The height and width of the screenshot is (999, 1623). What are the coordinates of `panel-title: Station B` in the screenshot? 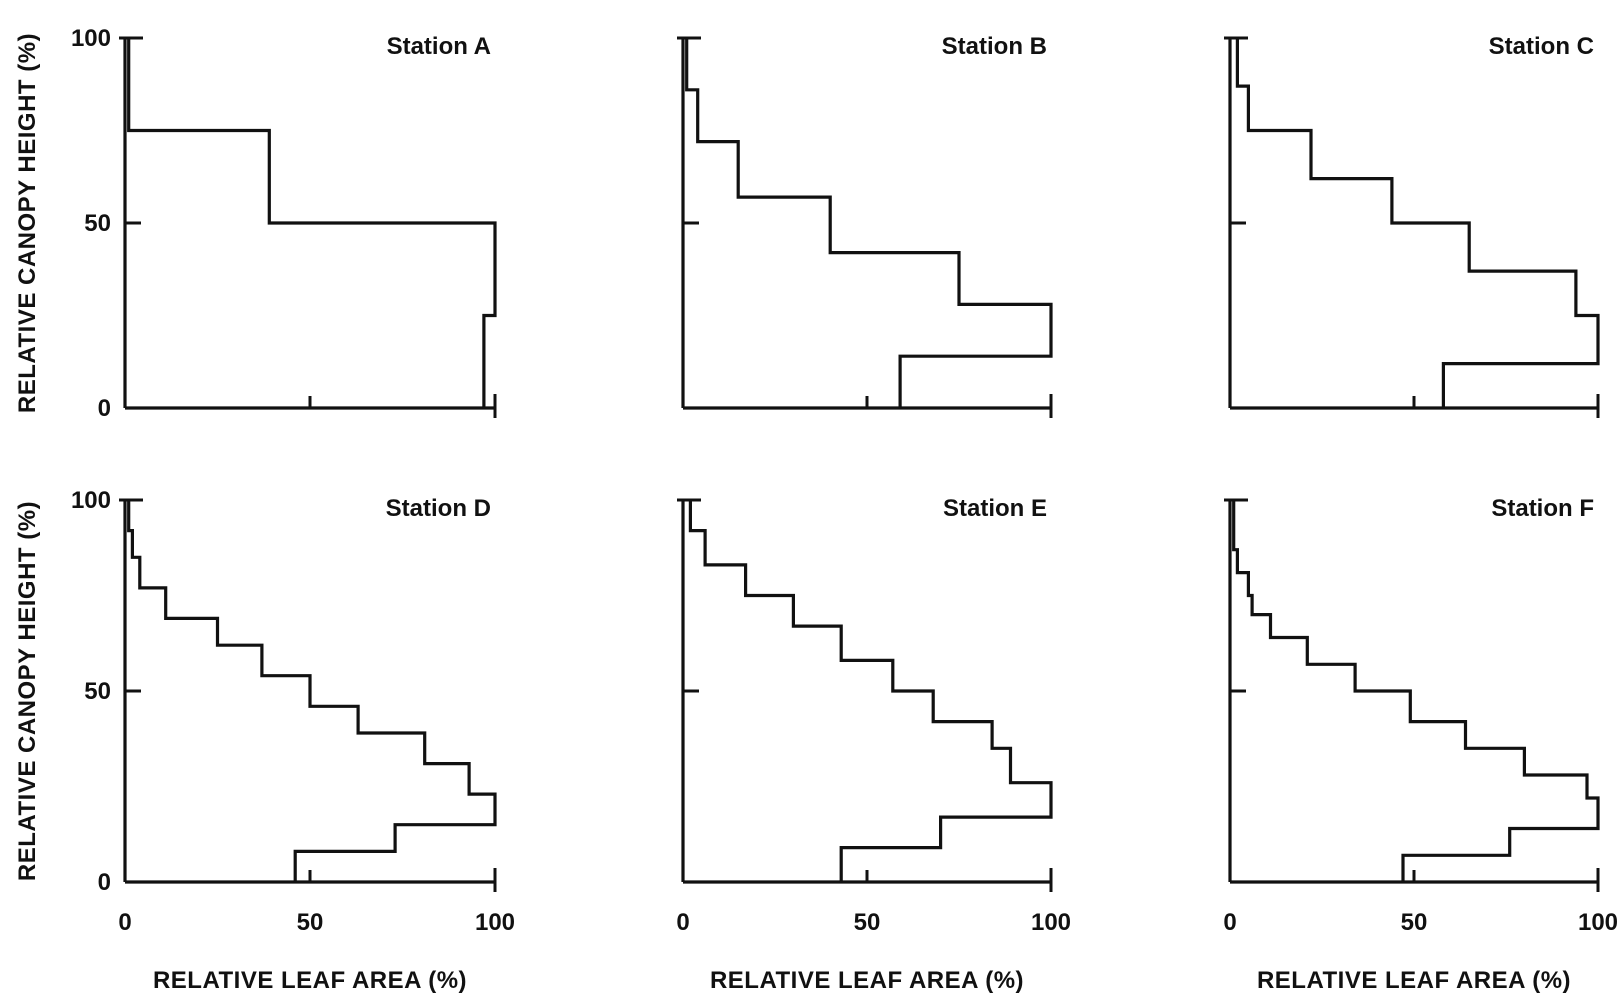 It's located at (994, 46).